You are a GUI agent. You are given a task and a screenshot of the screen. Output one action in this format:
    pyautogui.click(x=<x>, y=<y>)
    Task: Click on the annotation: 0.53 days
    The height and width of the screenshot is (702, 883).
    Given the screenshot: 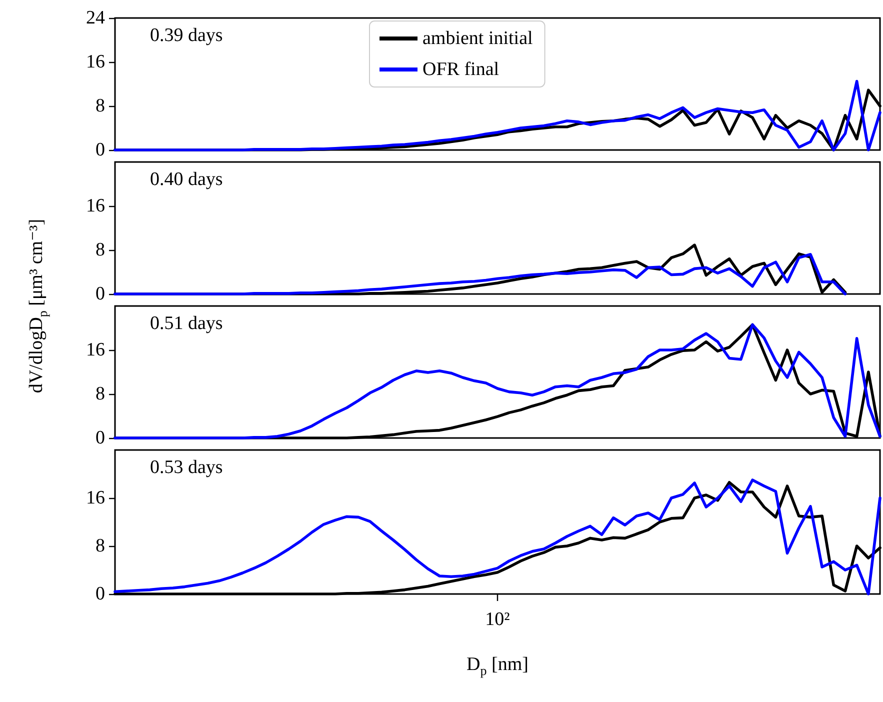 What is the action you would take?
    pyautogui.click(x=186, y=467)
    